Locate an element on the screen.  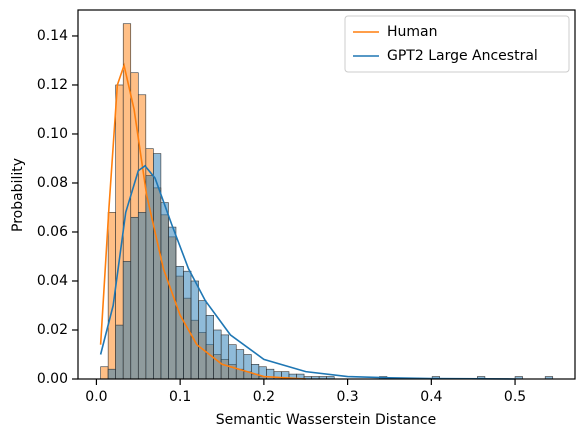
x-axis-label: Semantic Wasserstein Distance is located at coordinates (326, 420).